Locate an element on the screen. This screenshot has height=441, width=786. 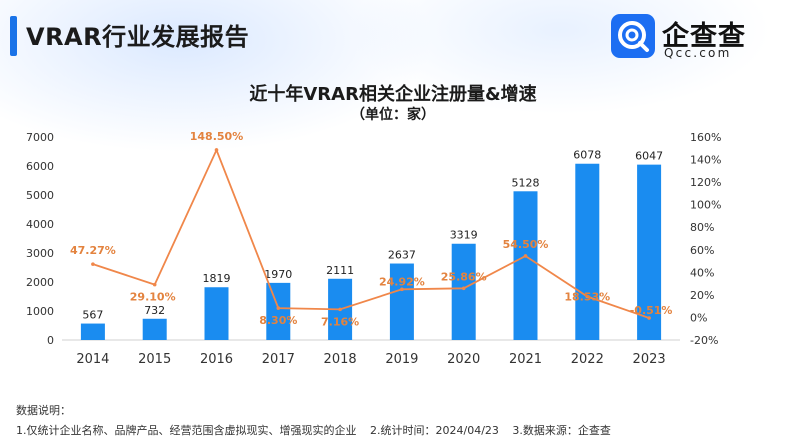
bar-2017 is located at coordinates (278, 311).